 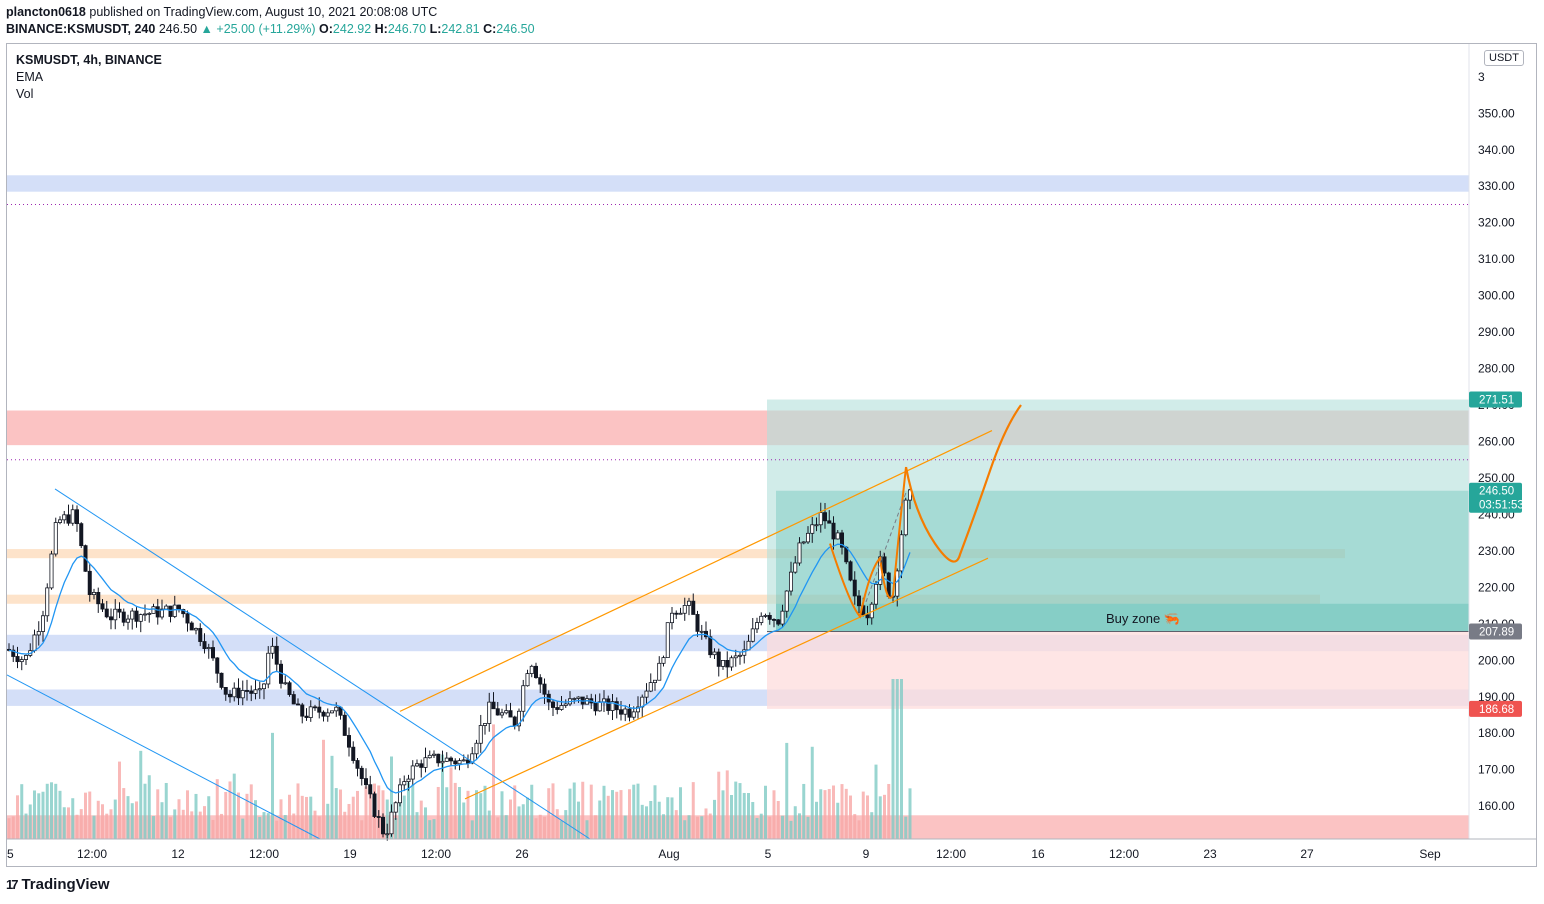 What do you see at coordinates (1496, 259) in the screenshot?
I see `price-tick: 310.00` at bounding box center [1496, 259].